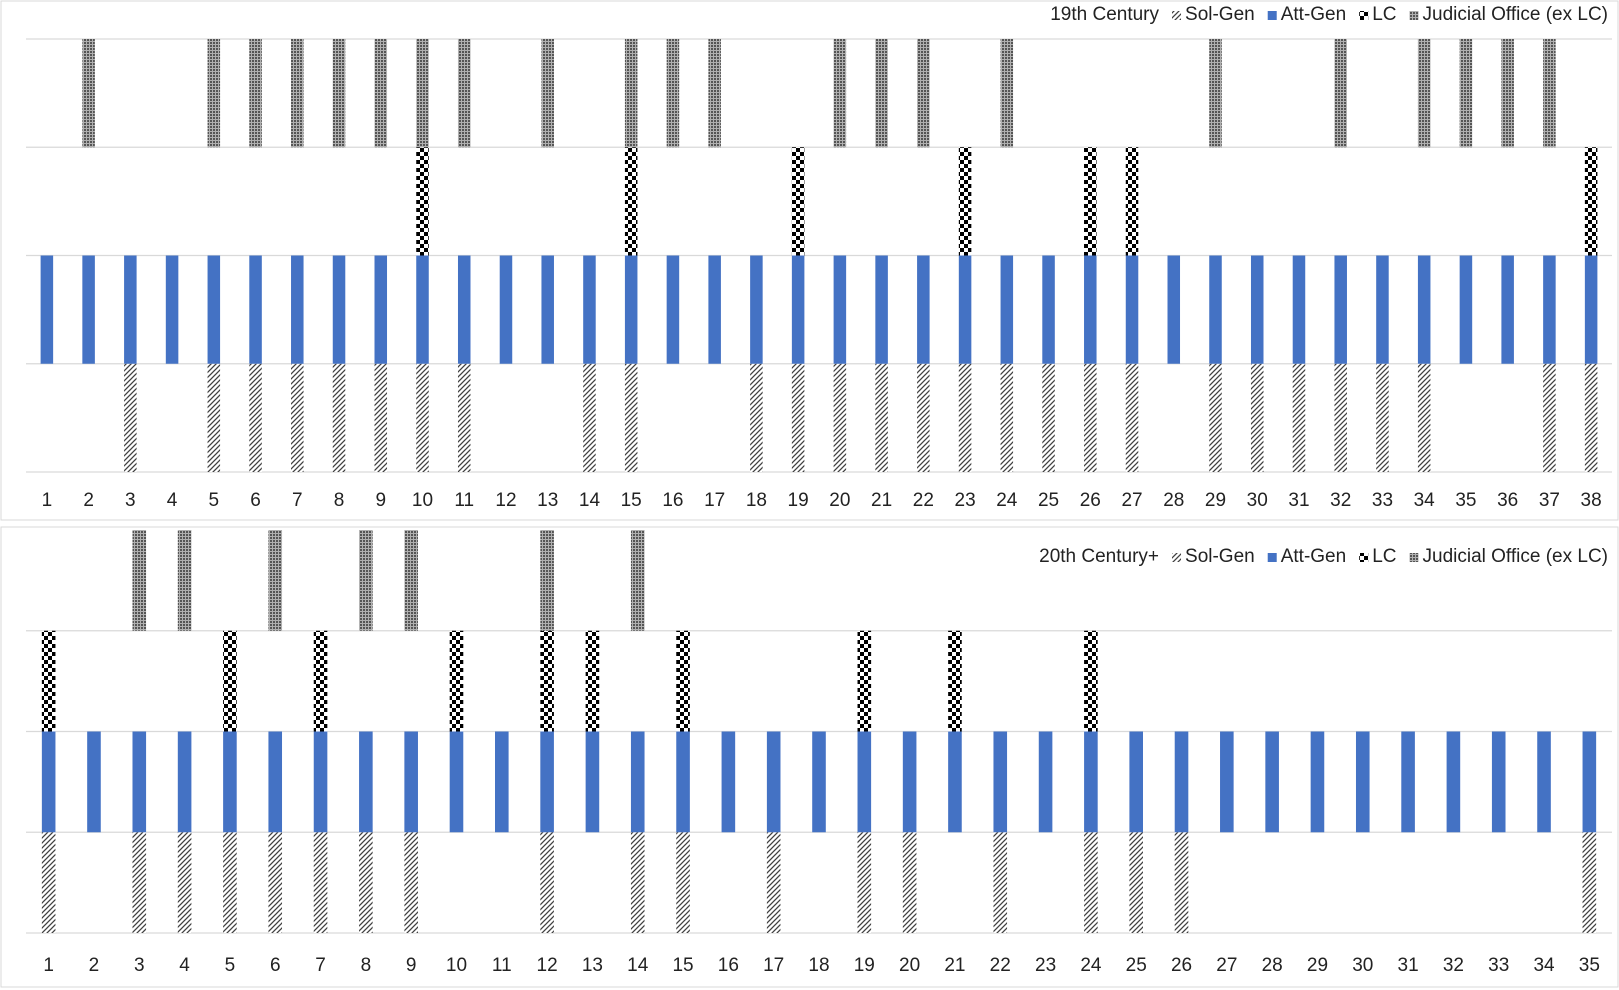  Describe the element at coordinates (1498, 965) in the screenshot. I see `x-tick-label: 33` at that location.